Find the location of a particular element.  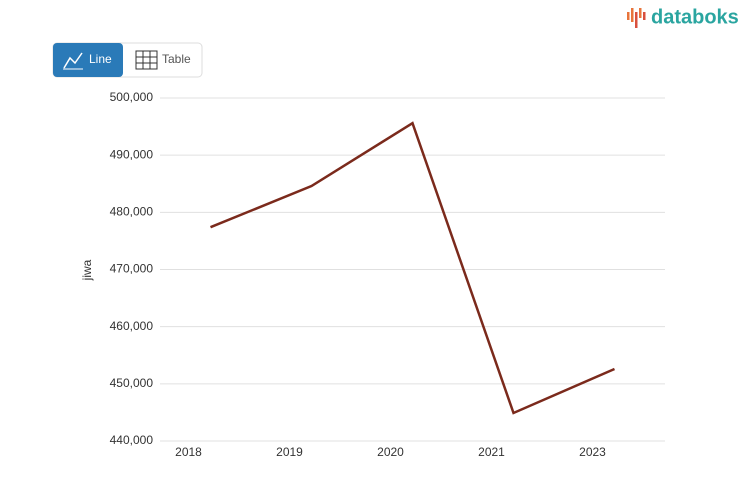

table-button-label: Table is located at coordinates (176, 59).